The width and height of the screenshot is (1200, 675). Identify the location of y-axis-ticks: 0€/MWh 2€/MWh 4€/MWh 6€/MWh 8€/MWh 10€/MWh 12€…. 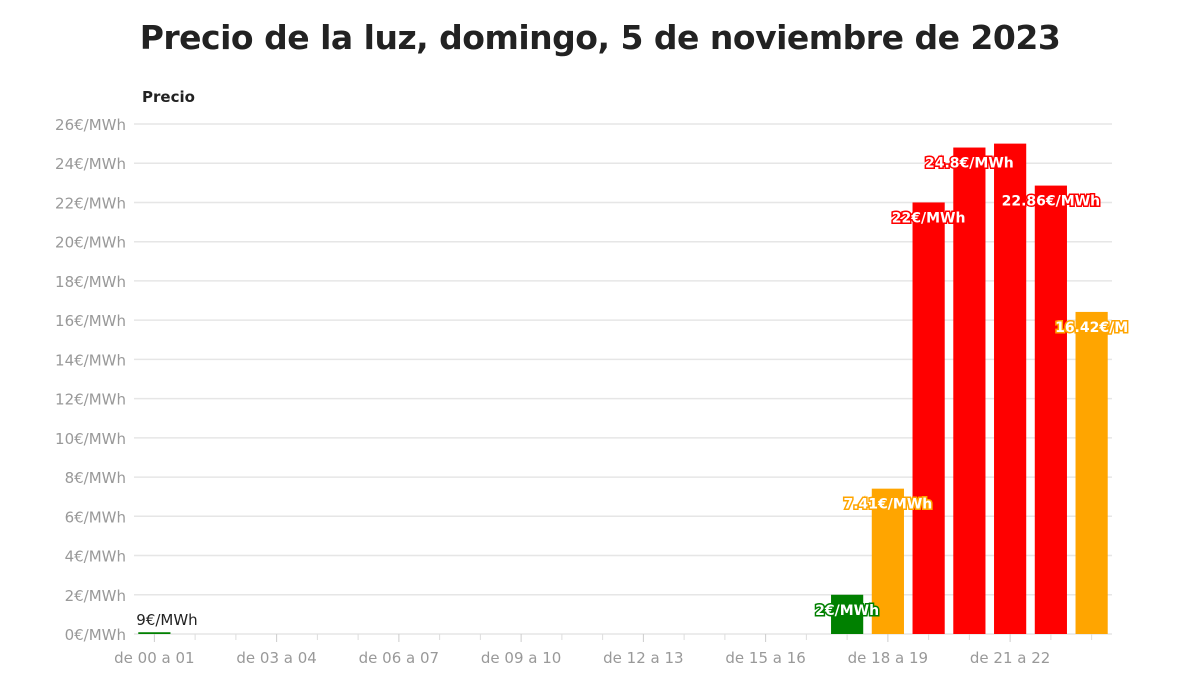
(90, 380).